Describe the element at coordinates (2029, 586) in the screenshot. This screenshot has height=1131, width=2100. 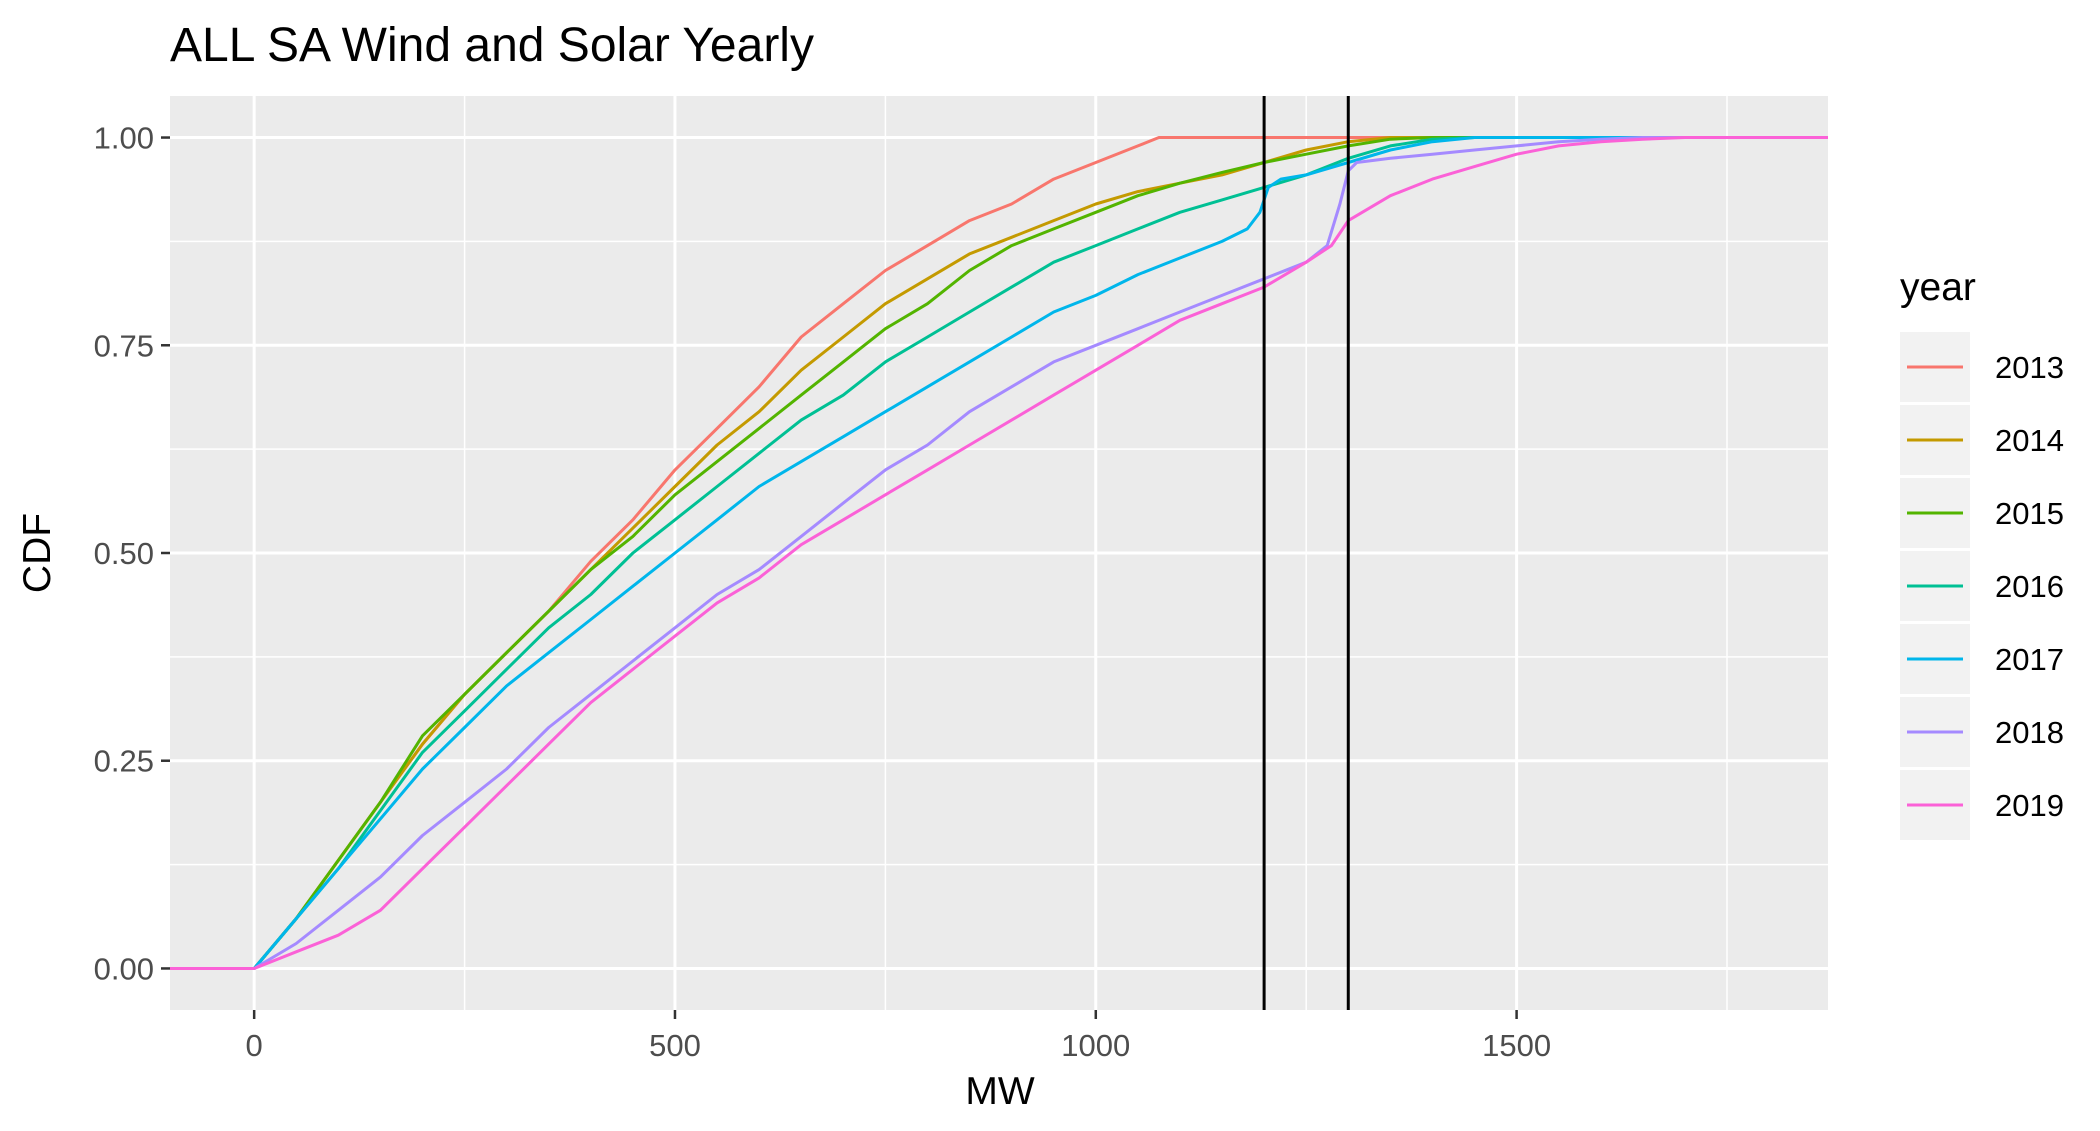
I see `legend-label-2016: 2016` at that location.